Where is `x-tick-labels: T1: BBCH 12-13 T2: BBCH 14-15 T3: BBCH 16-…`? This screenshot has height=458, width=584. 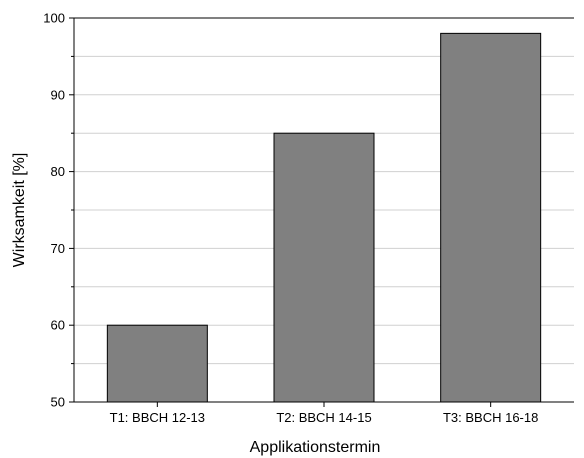 x-tick-labels: T1: BBCH 12-13 T2: BBCH 14-15 T3: BBCH 16-… is located at coordinates (324, 417).